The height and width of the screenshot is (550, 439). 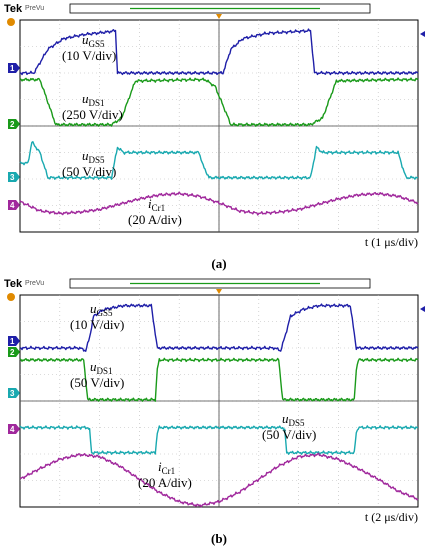 I want to click on channel-label-icr1-a: iCr1, so click(x=156, y=204).